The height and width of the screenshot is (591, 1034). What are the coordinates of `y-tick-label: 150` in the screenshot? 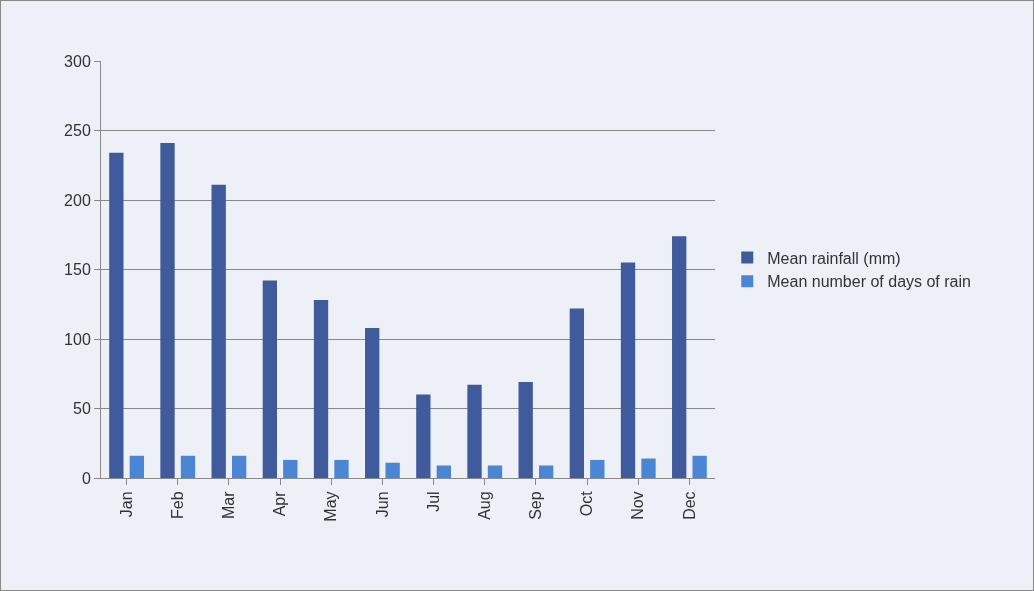 It's located at (77, 270).